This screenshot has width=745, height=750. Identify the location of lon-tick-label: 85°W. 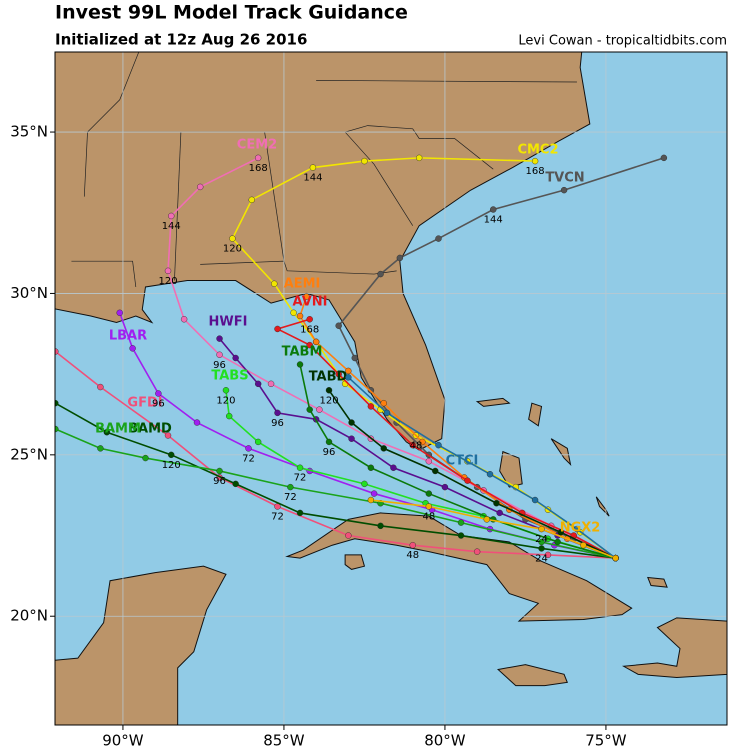
(284, 741).